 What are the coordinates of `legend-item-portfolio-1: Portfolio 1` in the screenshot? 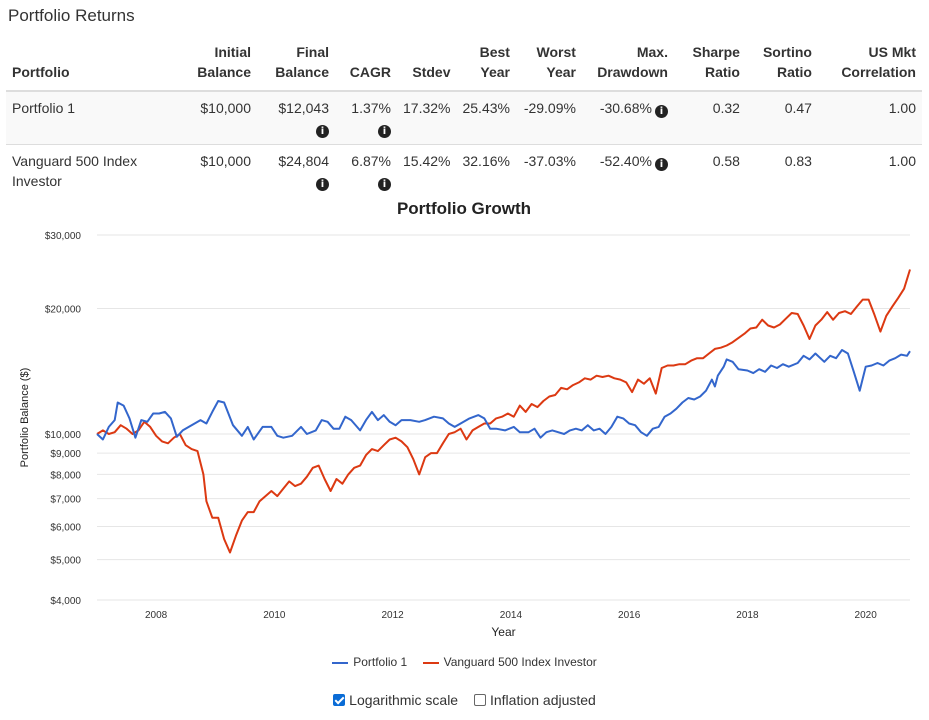 It's located at (369, 662).